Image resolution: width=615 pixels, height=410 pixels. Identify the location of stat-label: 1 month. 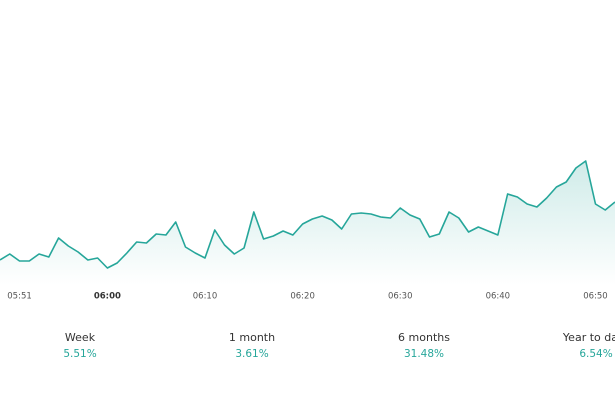
(252, 337).